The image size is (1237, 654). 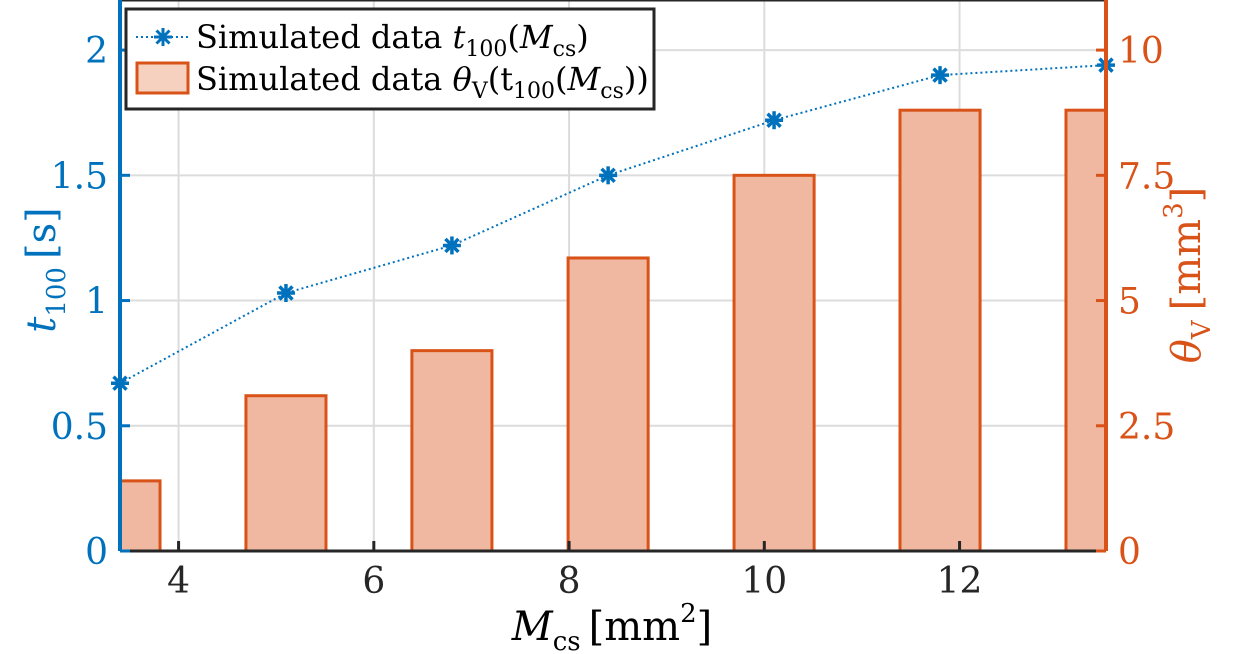 I want to click on x-tick-label: 10, so click(x=764, y=581).